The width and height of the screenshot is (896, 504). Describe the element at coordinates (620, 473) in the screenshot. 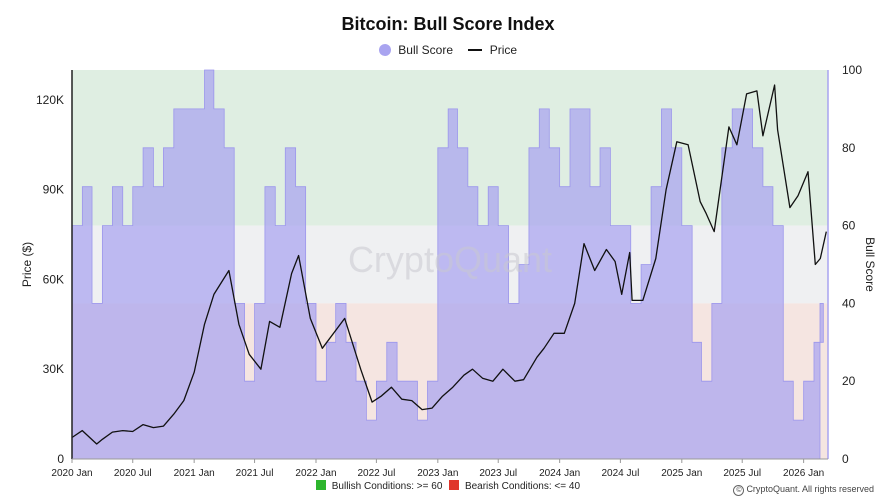

I see `x-tick-label: 2024 Jul` at that location.